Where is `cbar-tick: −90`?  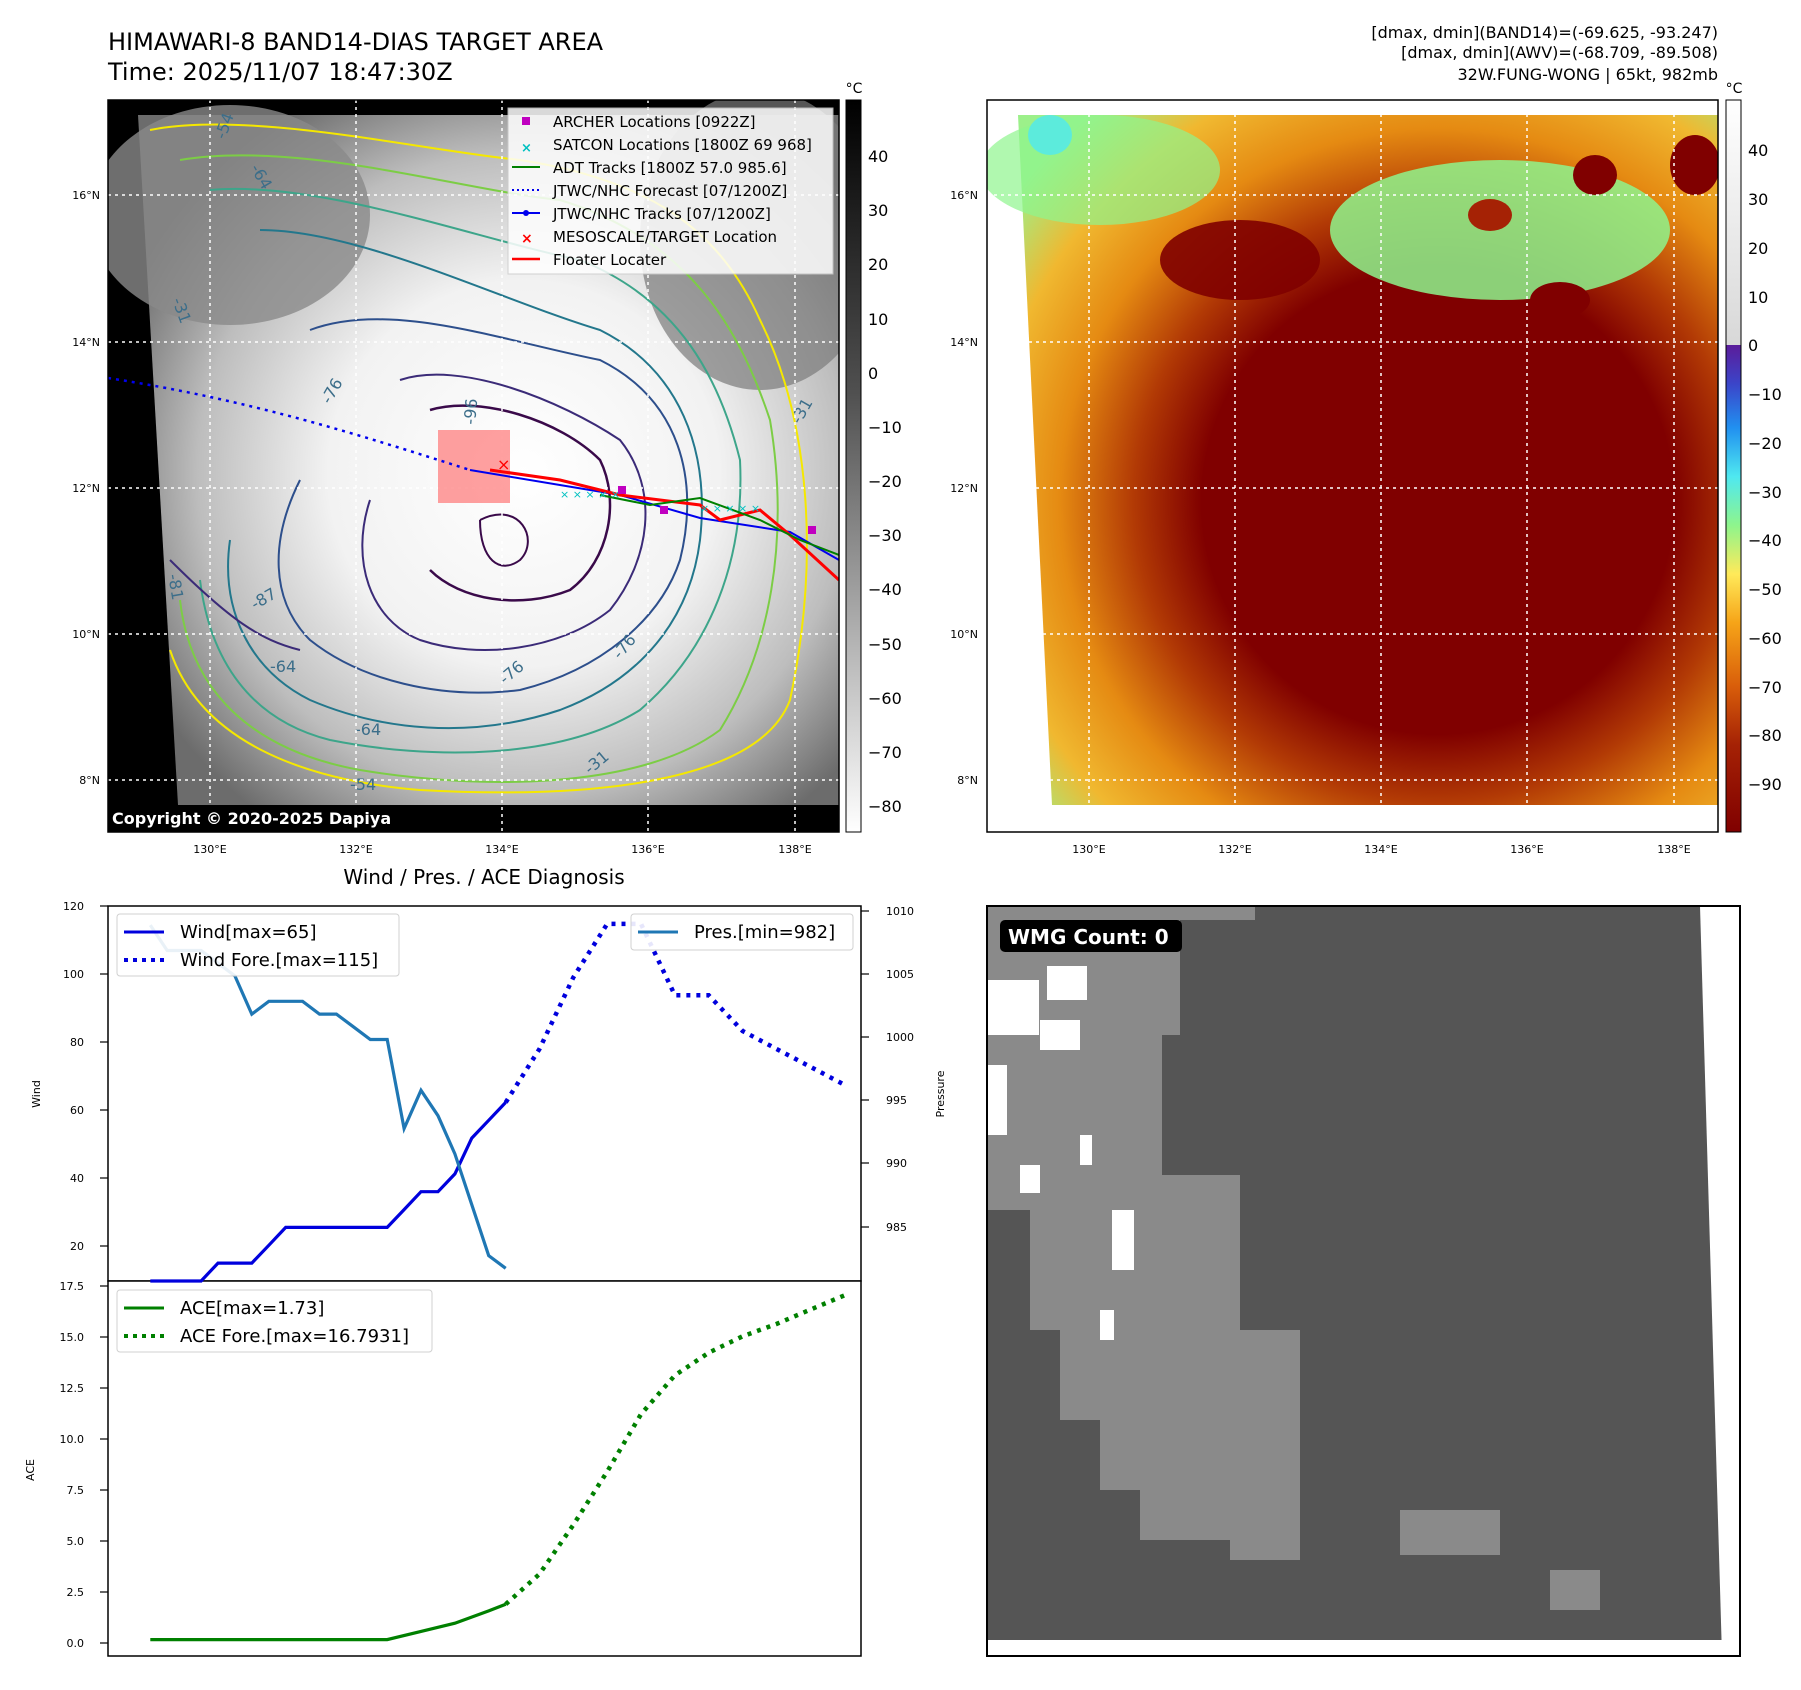 cbar-tick: −90 is located at coordinates (1765, 784).